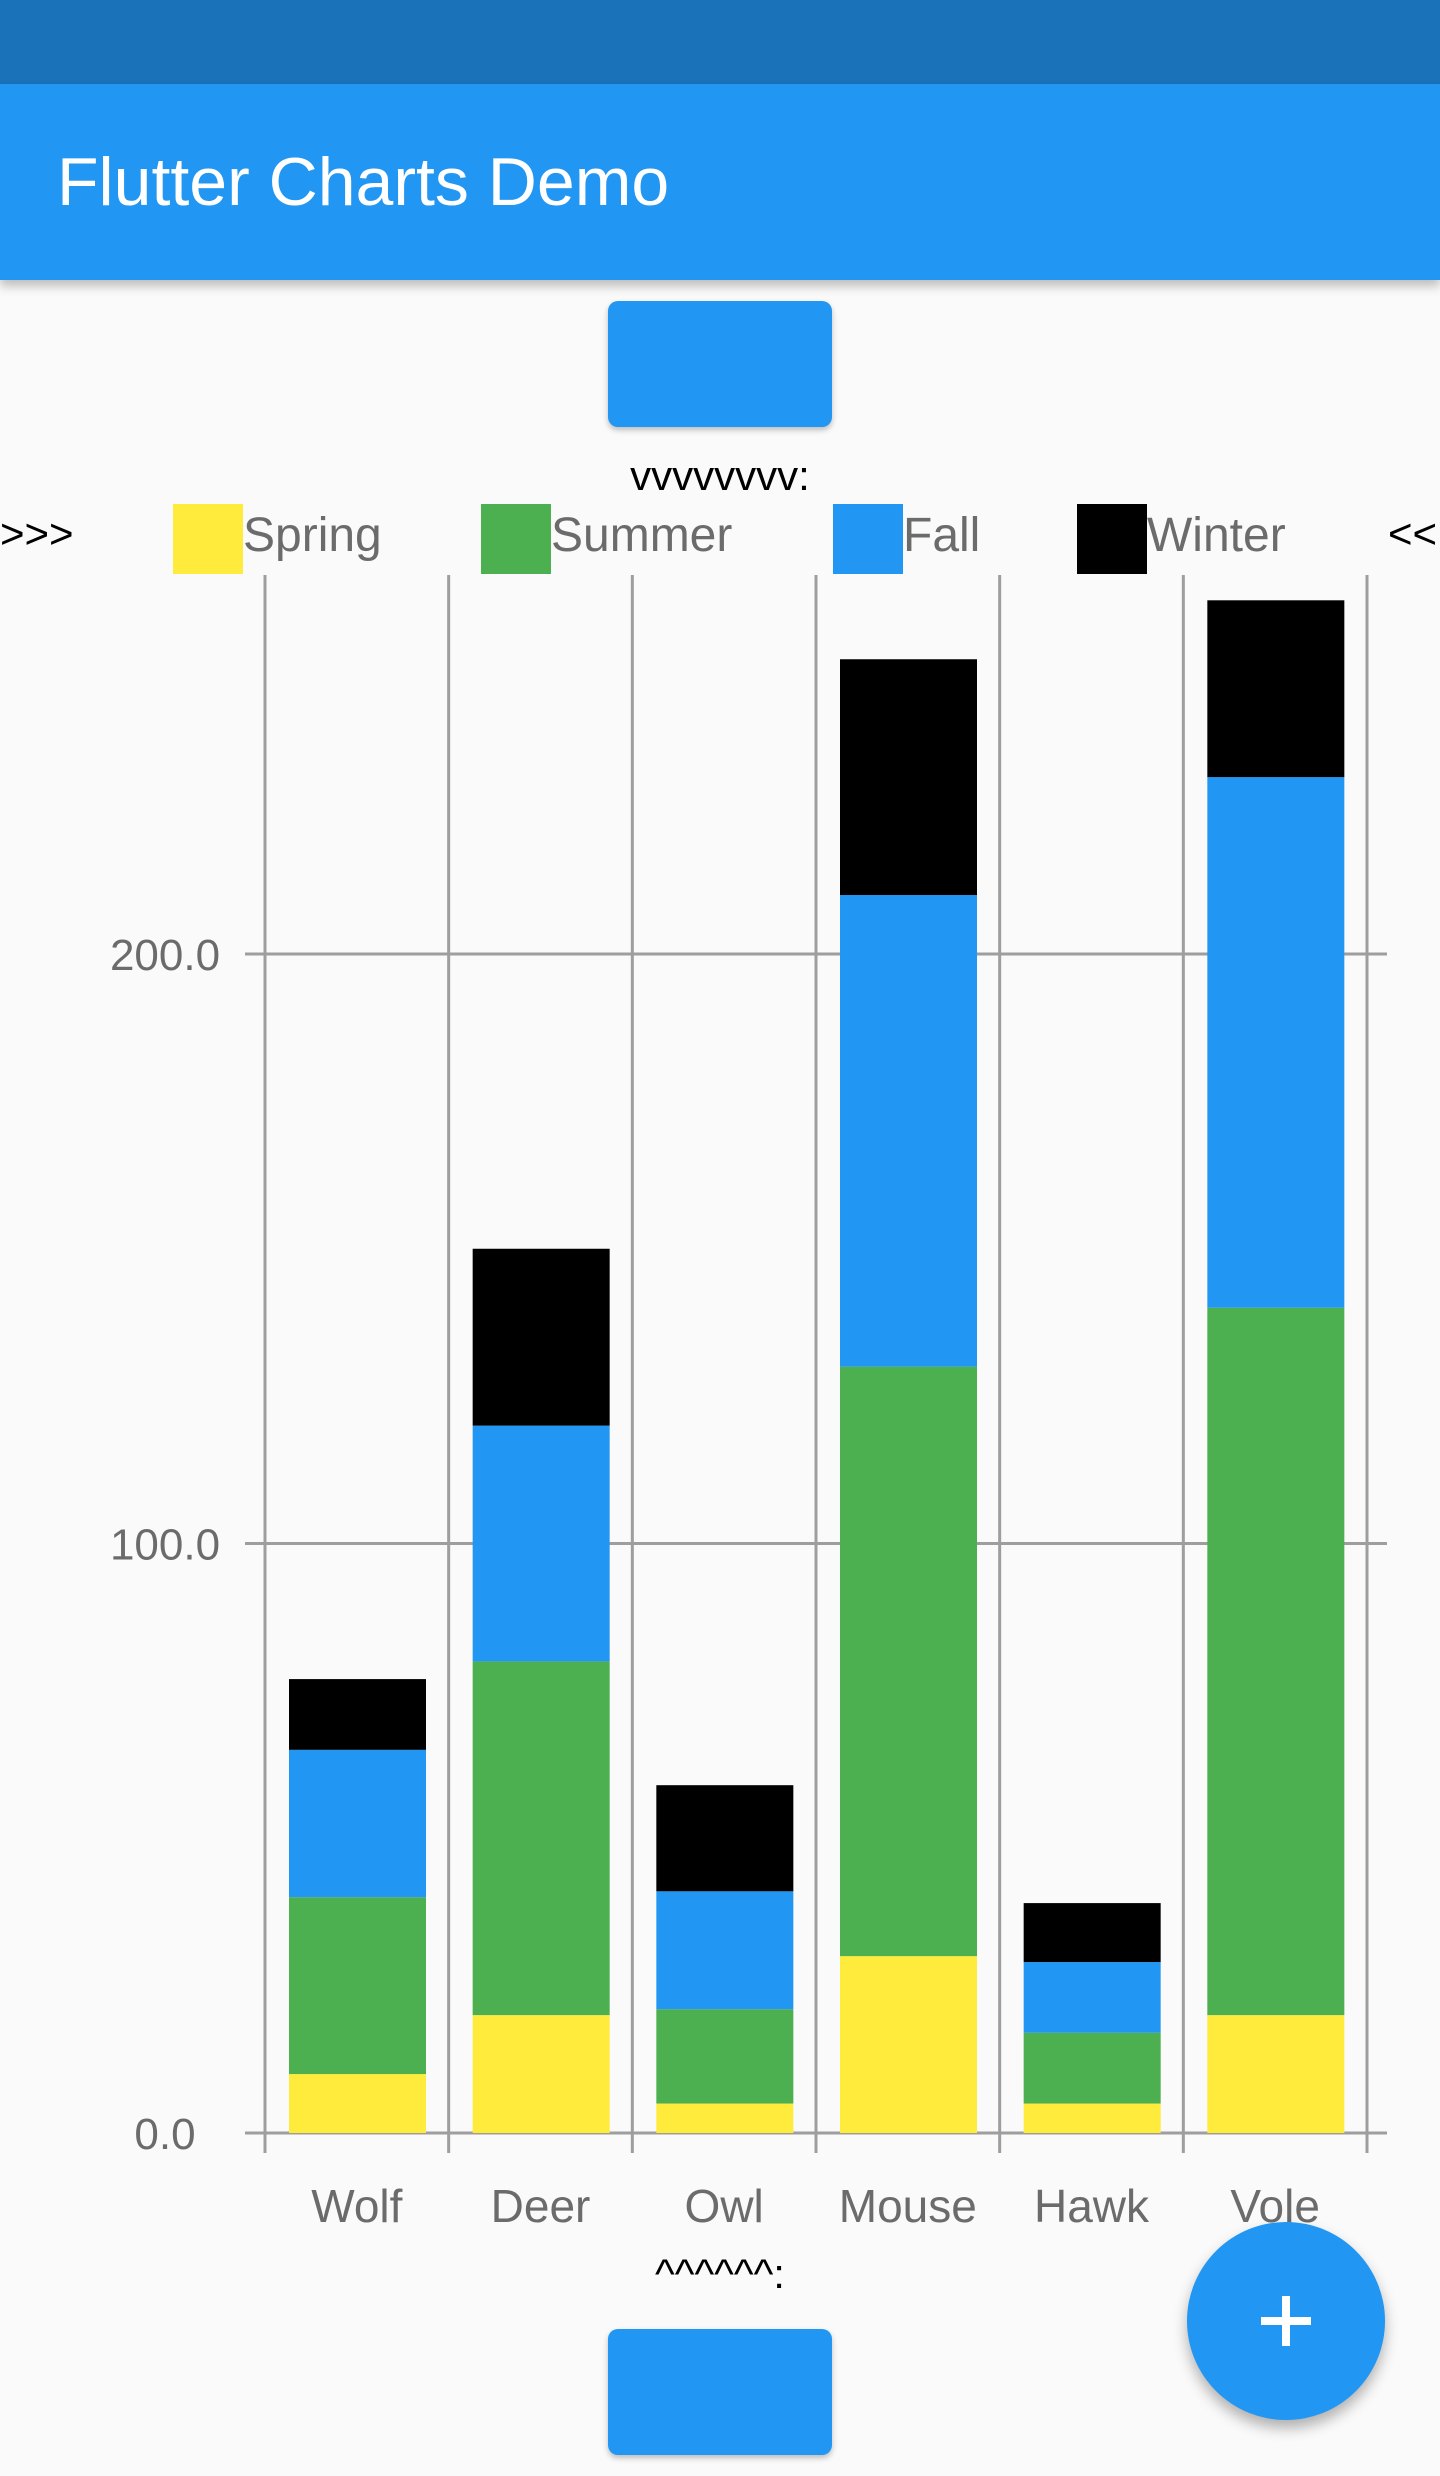  I want to click on bar-mouse-spring, so click(908, 2044).